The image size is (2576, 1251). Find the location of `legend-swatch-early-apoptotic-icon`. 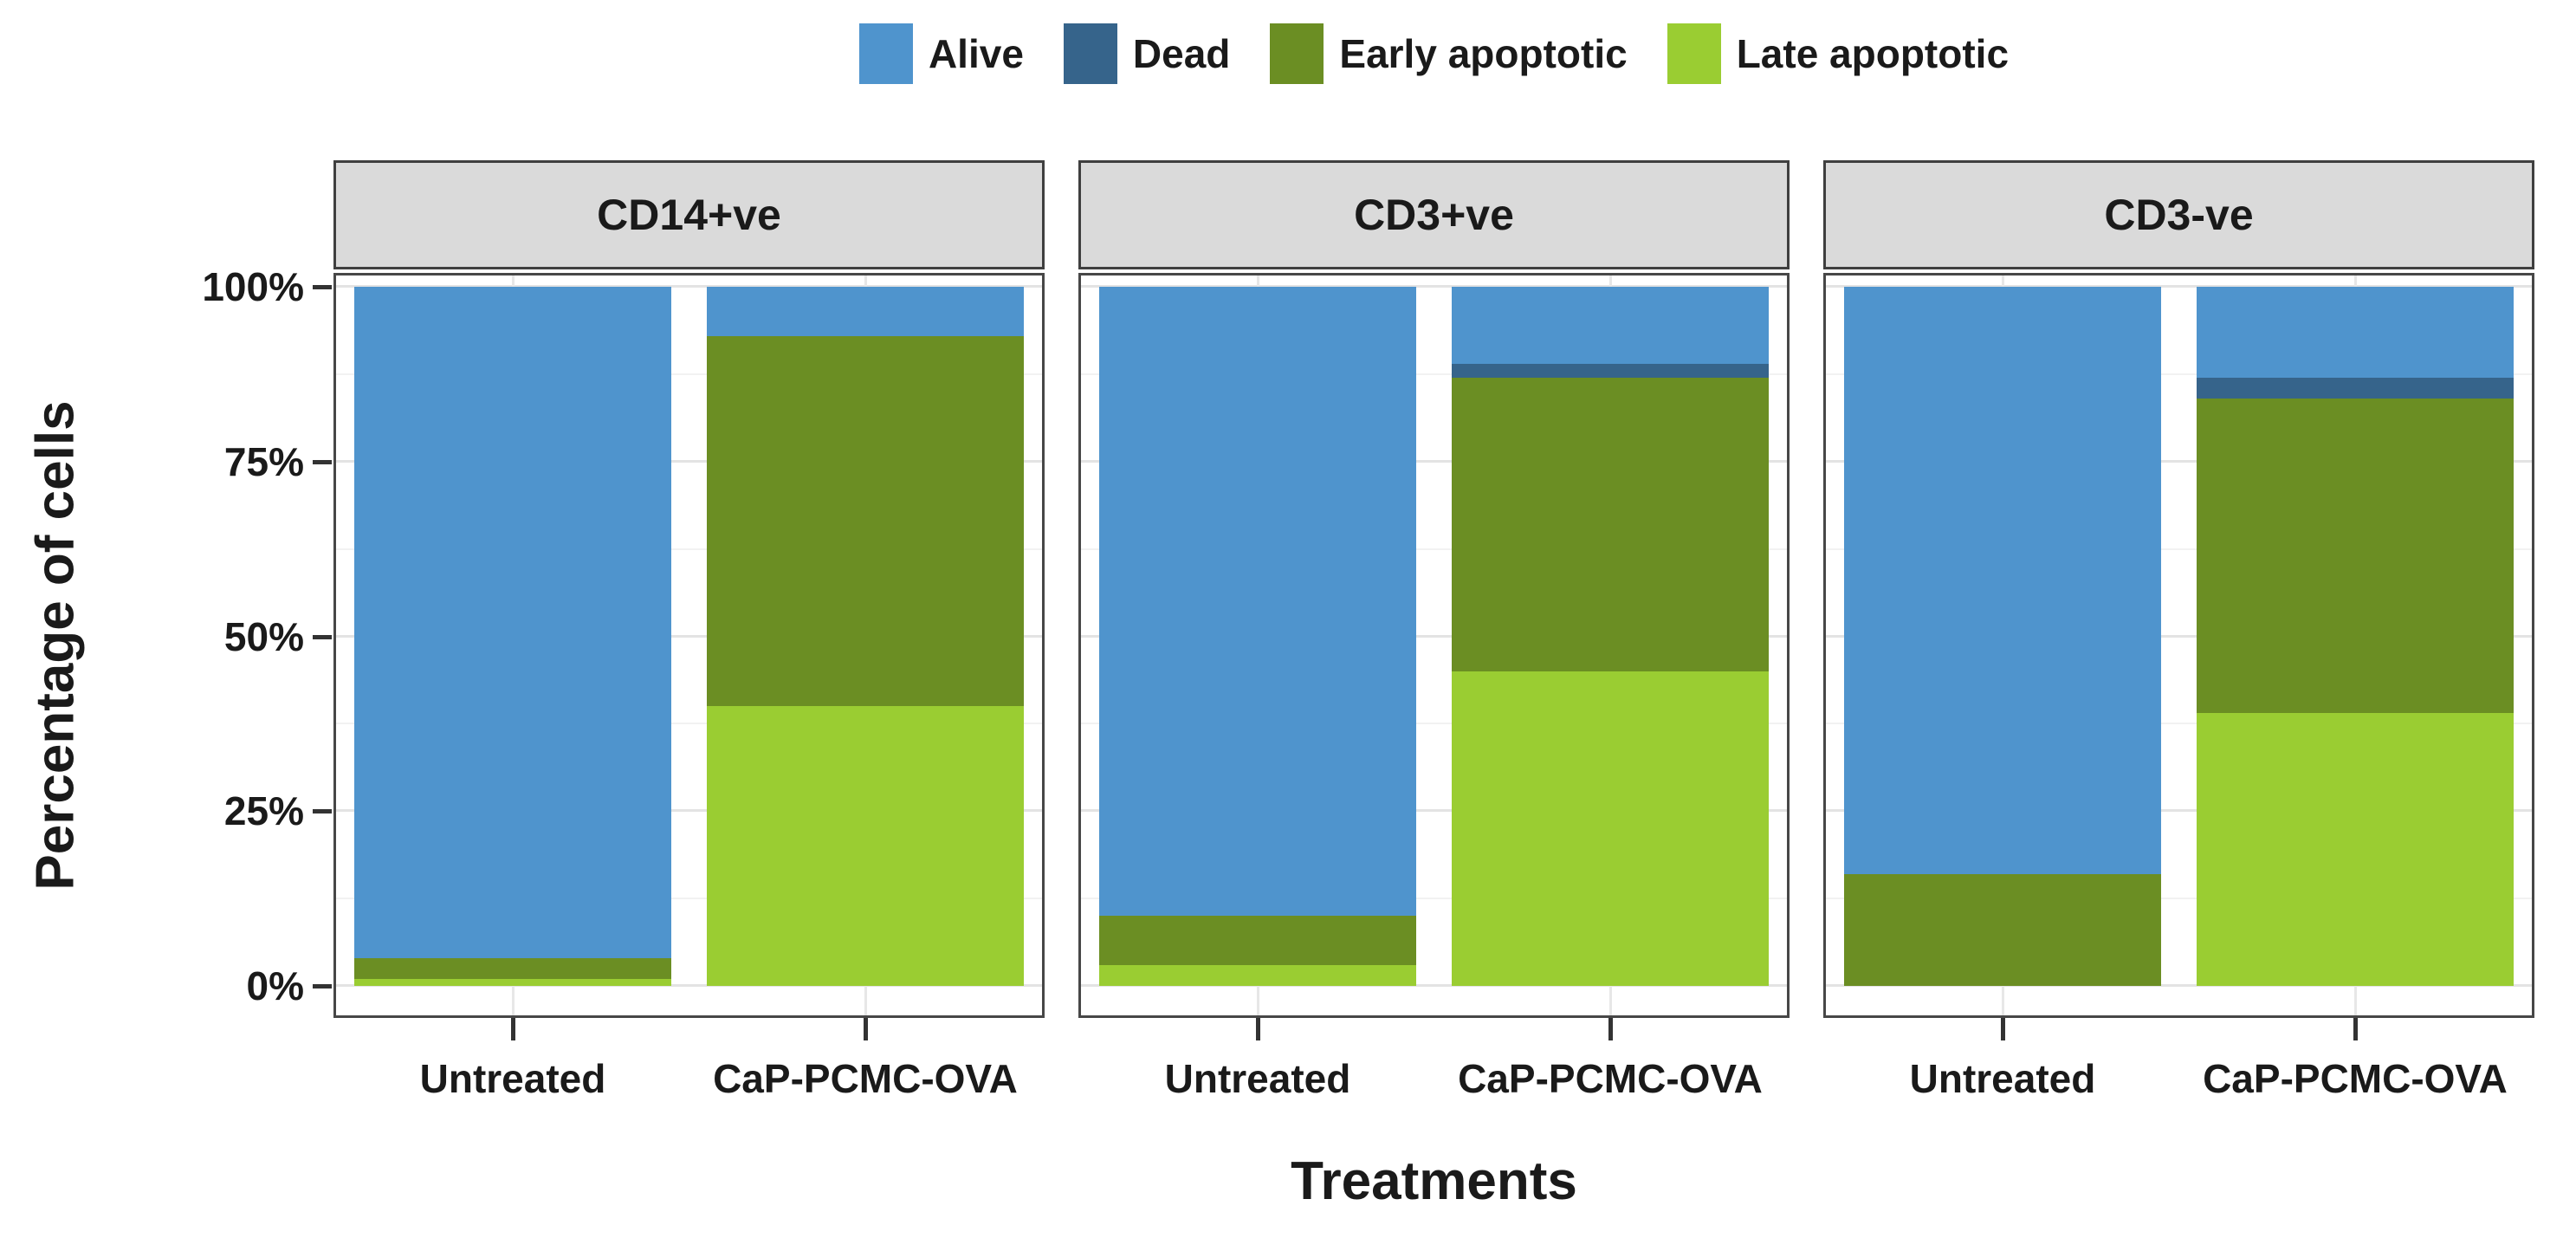

legend-swatch-early-apoptotic-icon is located at coordinates (1297, 53).